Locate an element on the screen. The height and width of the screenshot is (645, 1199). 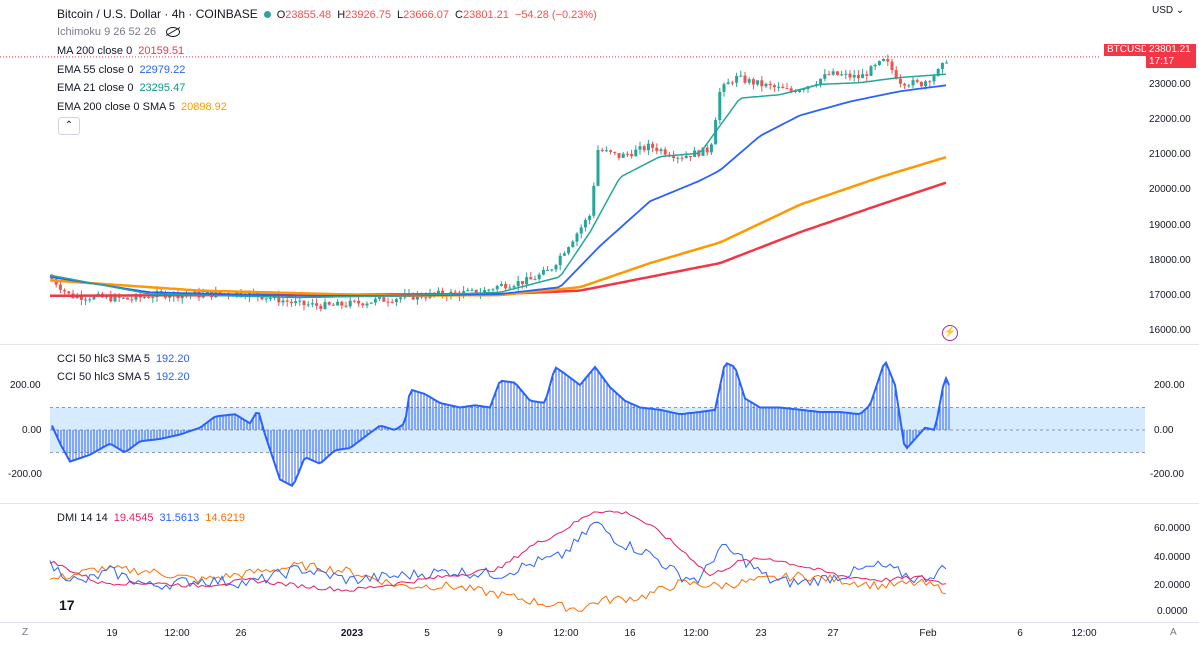
ema55-value: 22979.22 is located at coordinates (162, 70).